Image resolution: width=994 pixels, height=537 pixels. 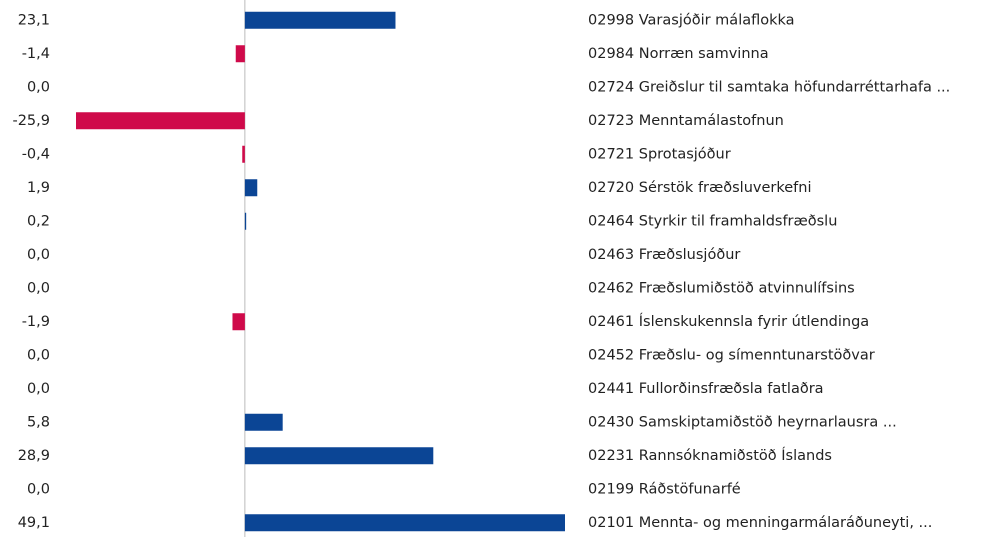 I want to click on category-label: 02462 Fræðslumiðstöð atvinnulífsins, so click(x=721, y=288).